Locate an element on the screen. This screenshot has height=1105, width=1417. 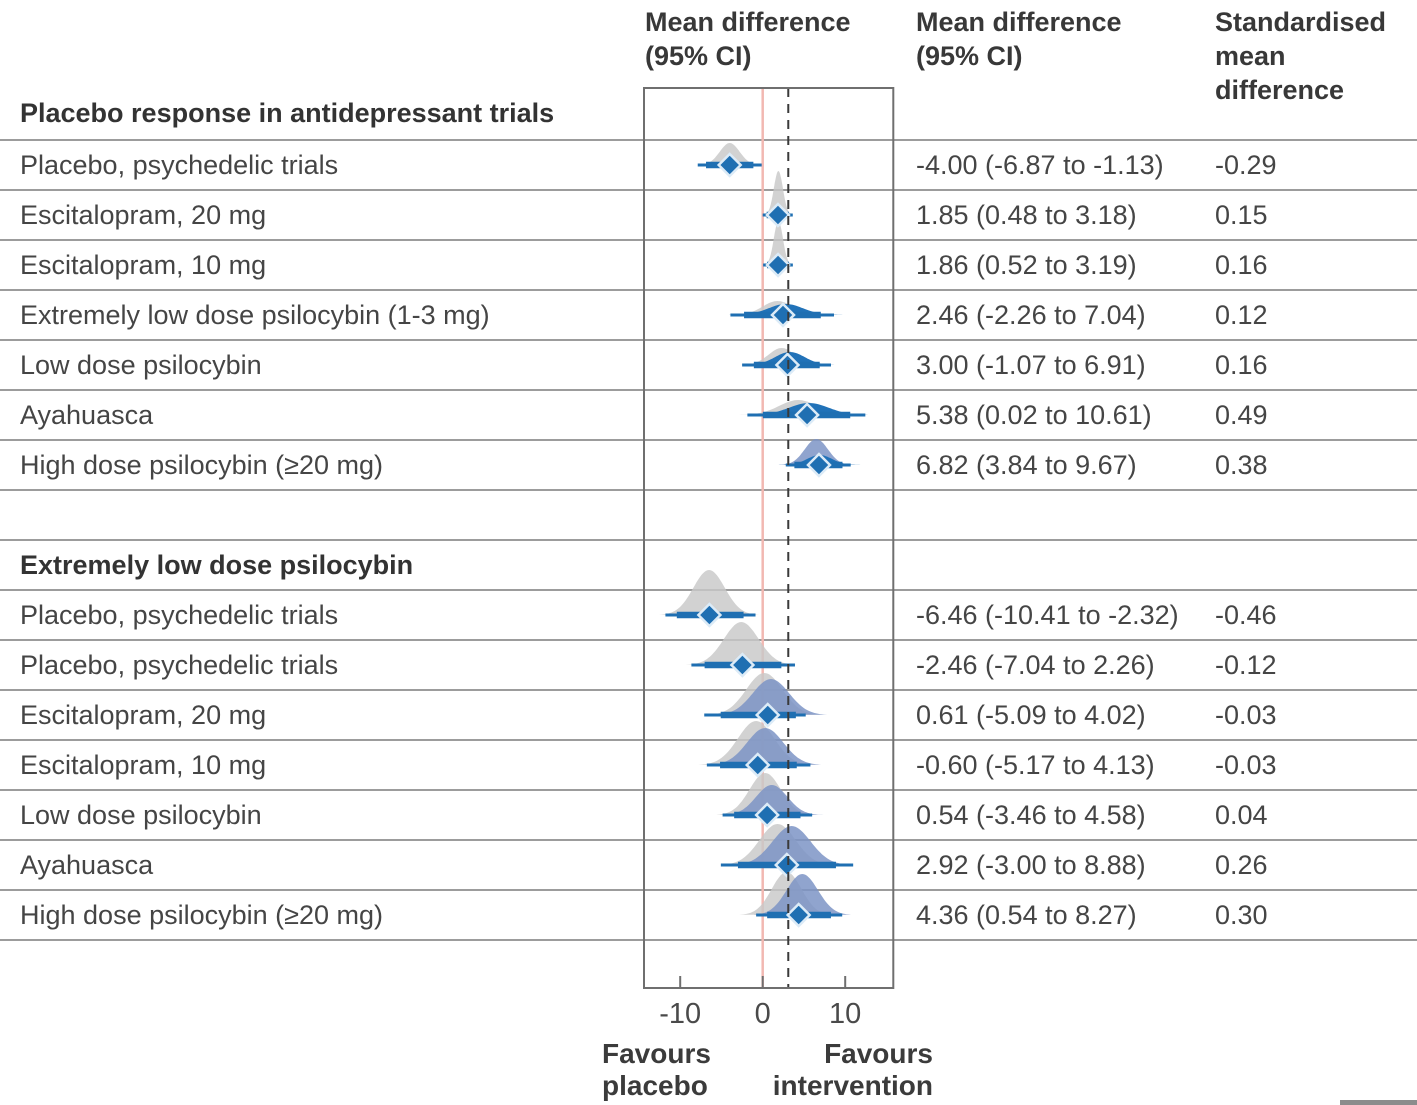
smd-column-header: Standardised mean difference is located at coordinates (1301, 56).